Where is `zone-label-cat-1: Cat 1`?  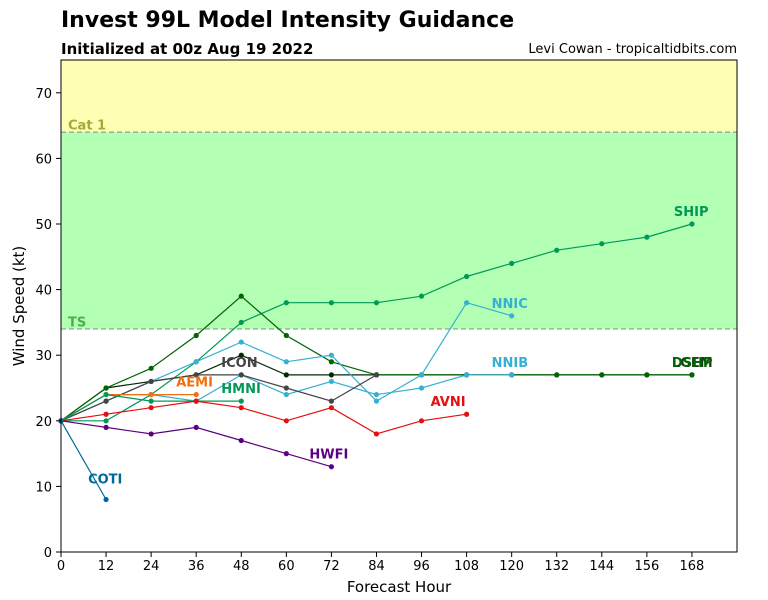
zone-label-cat-1: Cat 1 is located at coordinates (87, 126).